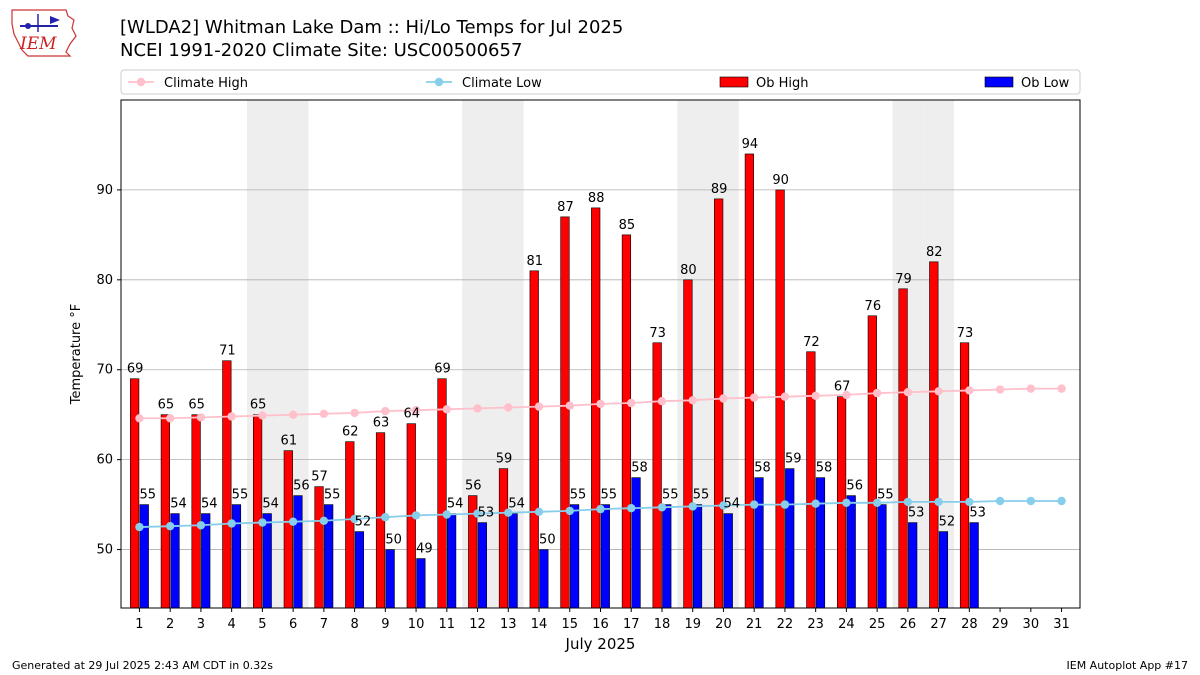 Image resolution: width=1200 pixels, height=675 pixels. Describe the element at coordinates (965, 333) in the screenshot. I see `ob-high-label: 73` at that location.